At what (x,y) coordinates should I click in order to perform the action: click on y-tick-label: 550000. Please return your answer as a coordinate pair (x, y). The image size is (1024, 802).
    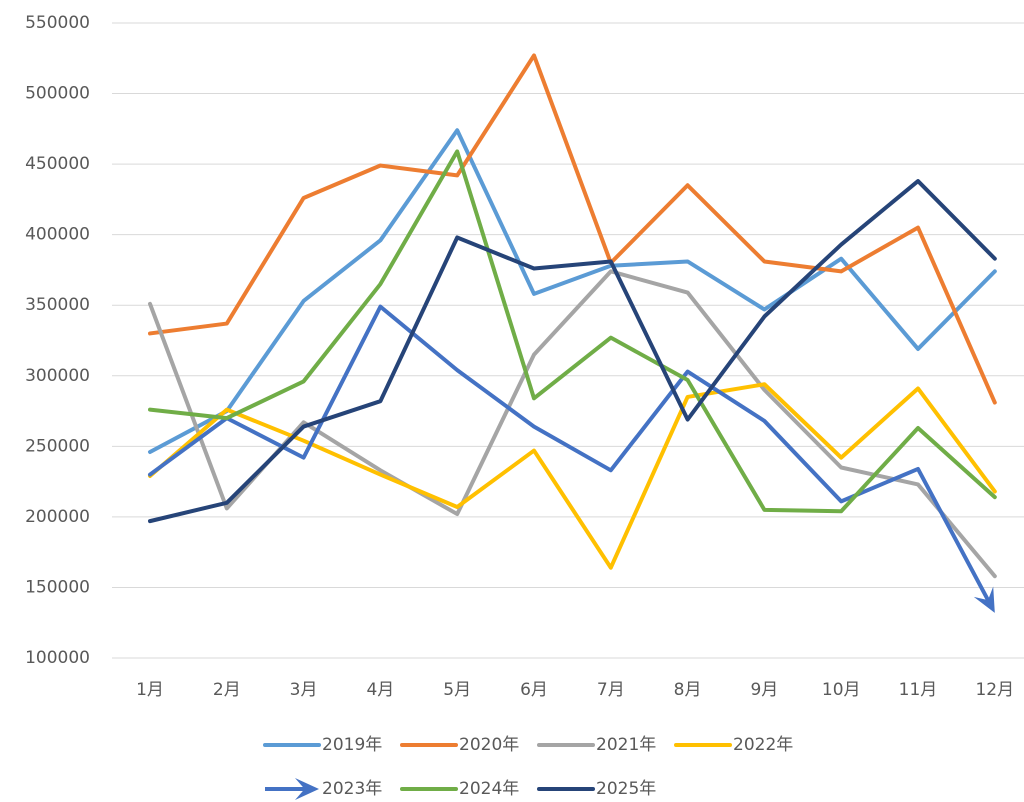
    Looking at the image, I should click on (57, 23).